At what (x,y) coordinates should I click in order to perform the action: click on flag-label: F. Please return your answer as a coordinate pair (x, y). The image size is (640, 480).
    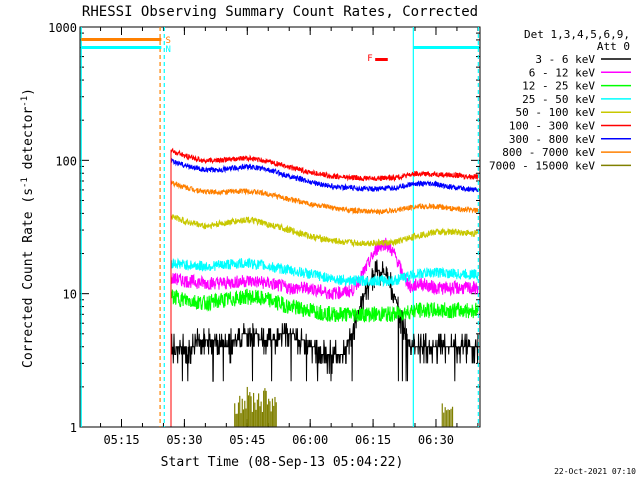
    Looking at the image, I should click on (369, 59).